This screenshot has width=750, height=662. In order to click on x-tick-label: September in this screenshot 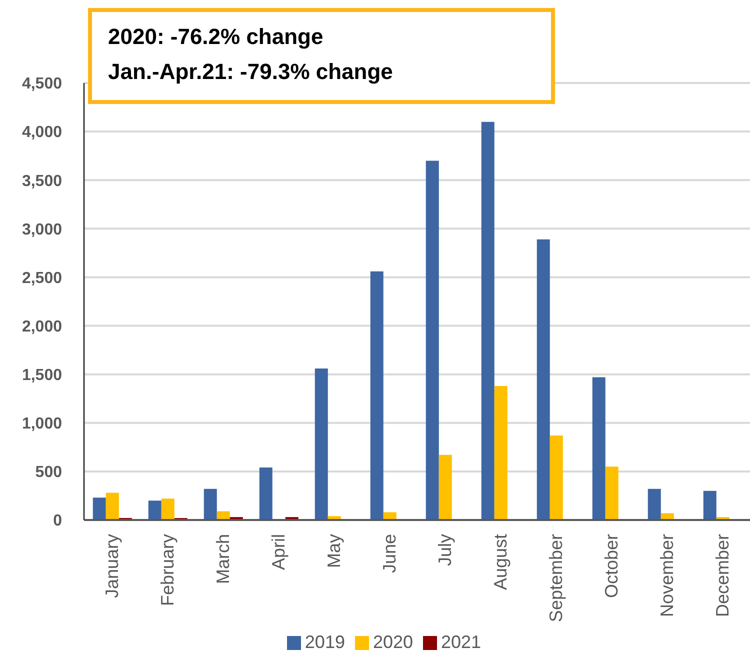, I will do `click(556, 578)`.